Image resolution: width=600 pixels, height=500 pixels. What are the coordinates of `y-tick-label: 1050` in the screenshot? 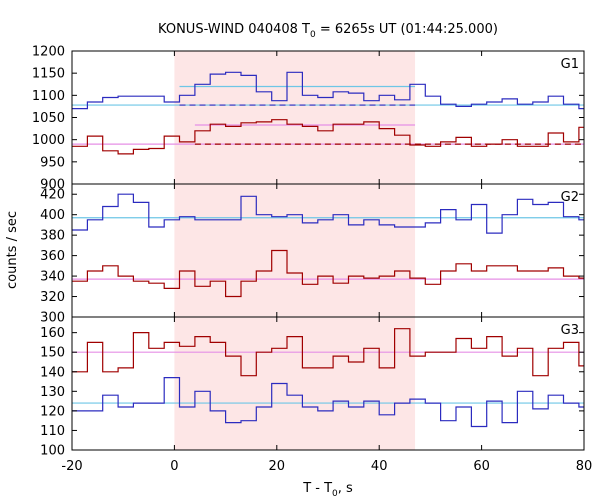 It's located at (48, 118).